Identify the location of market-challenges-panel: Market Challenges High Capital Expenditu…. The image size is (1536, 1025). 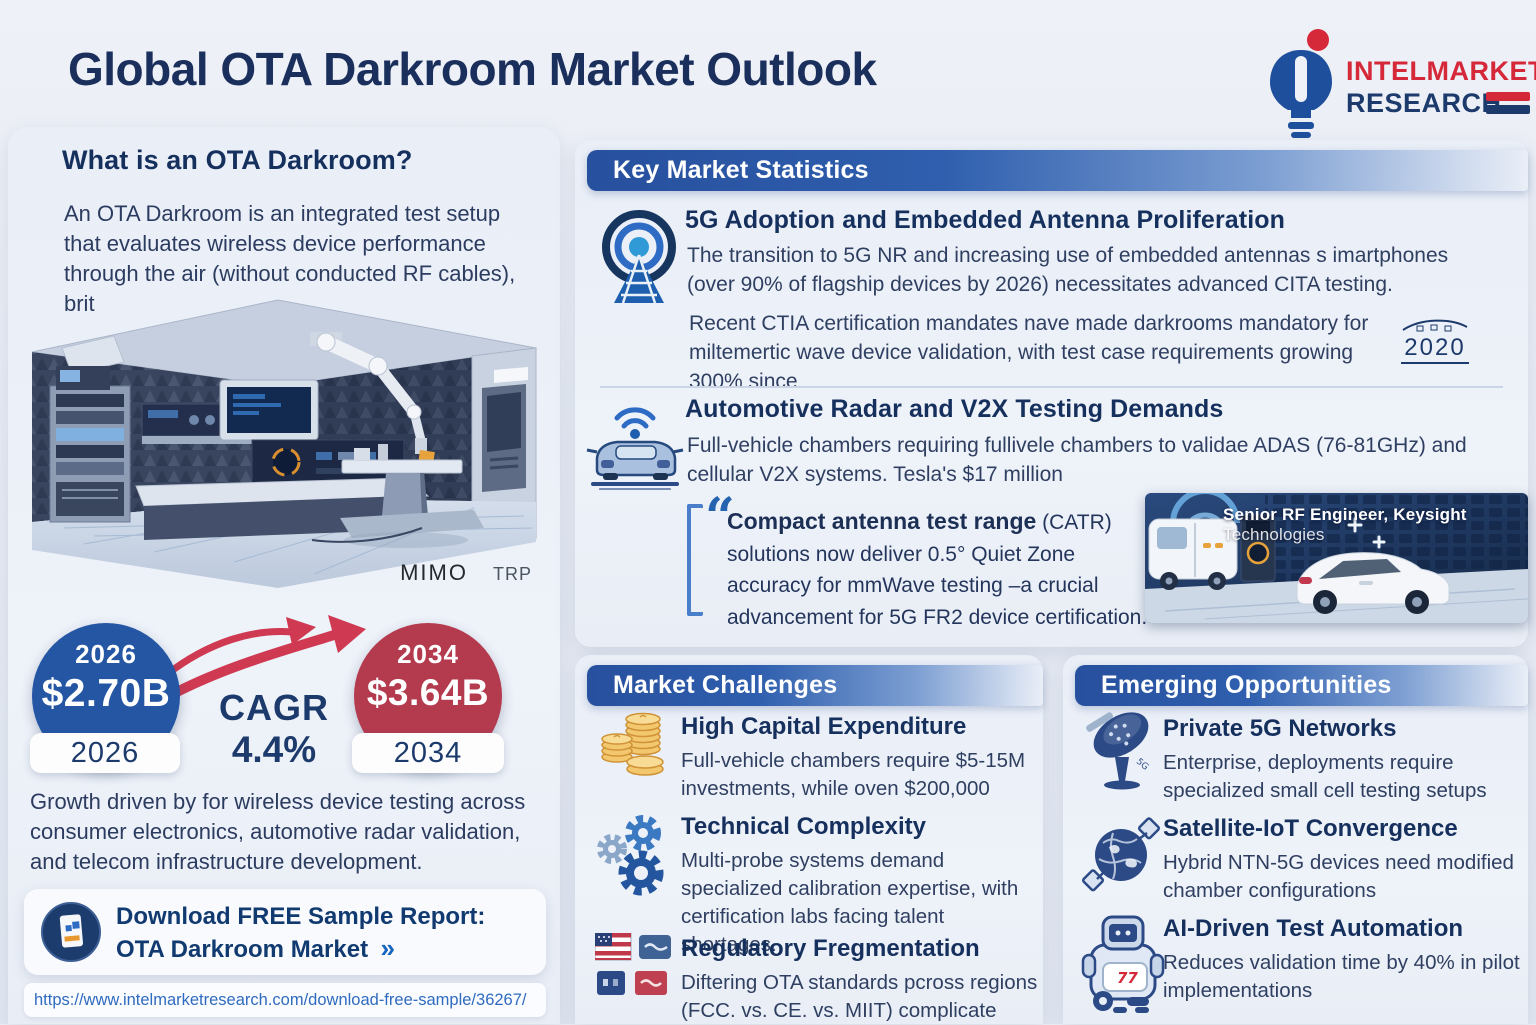
(809, 839).